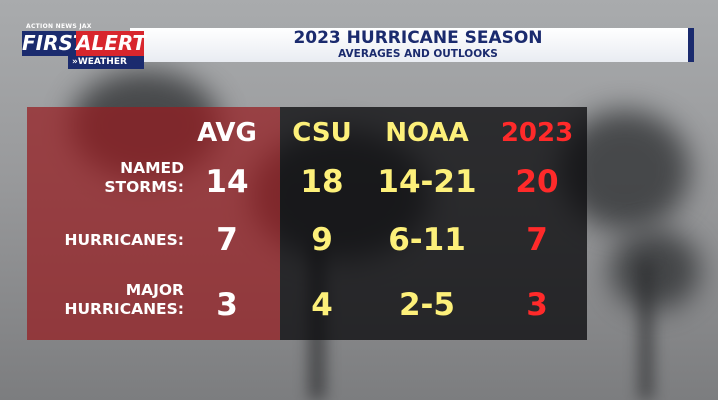 The width and height of the screenshot is (718, 400). What do you see at coordinates (427, 240) in the screenshot?
I see `hurricanes-noaa: 6-11` at bounding box center [427, 240].